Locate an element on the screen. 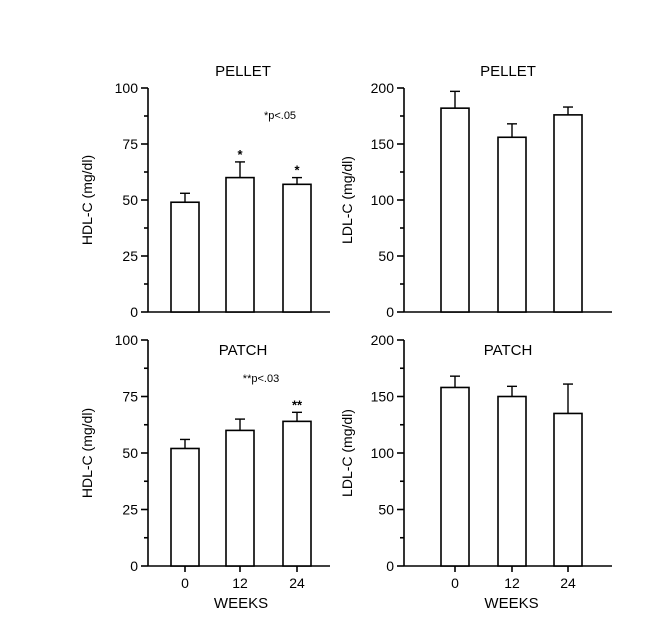 The width and height of the screenshot is (668, 632). significance-note: *p<.05 is located at coordinates (280, 116).